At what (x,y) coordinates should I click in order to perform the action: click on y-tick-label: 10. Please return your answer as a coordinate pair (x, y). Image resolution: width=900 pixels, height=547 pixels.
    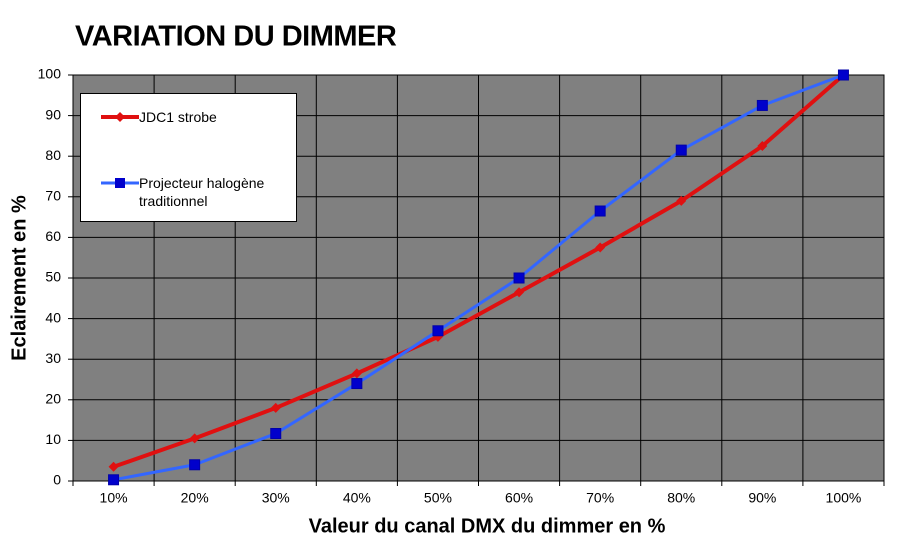
    Looking at the image, I should click on (53, 439).